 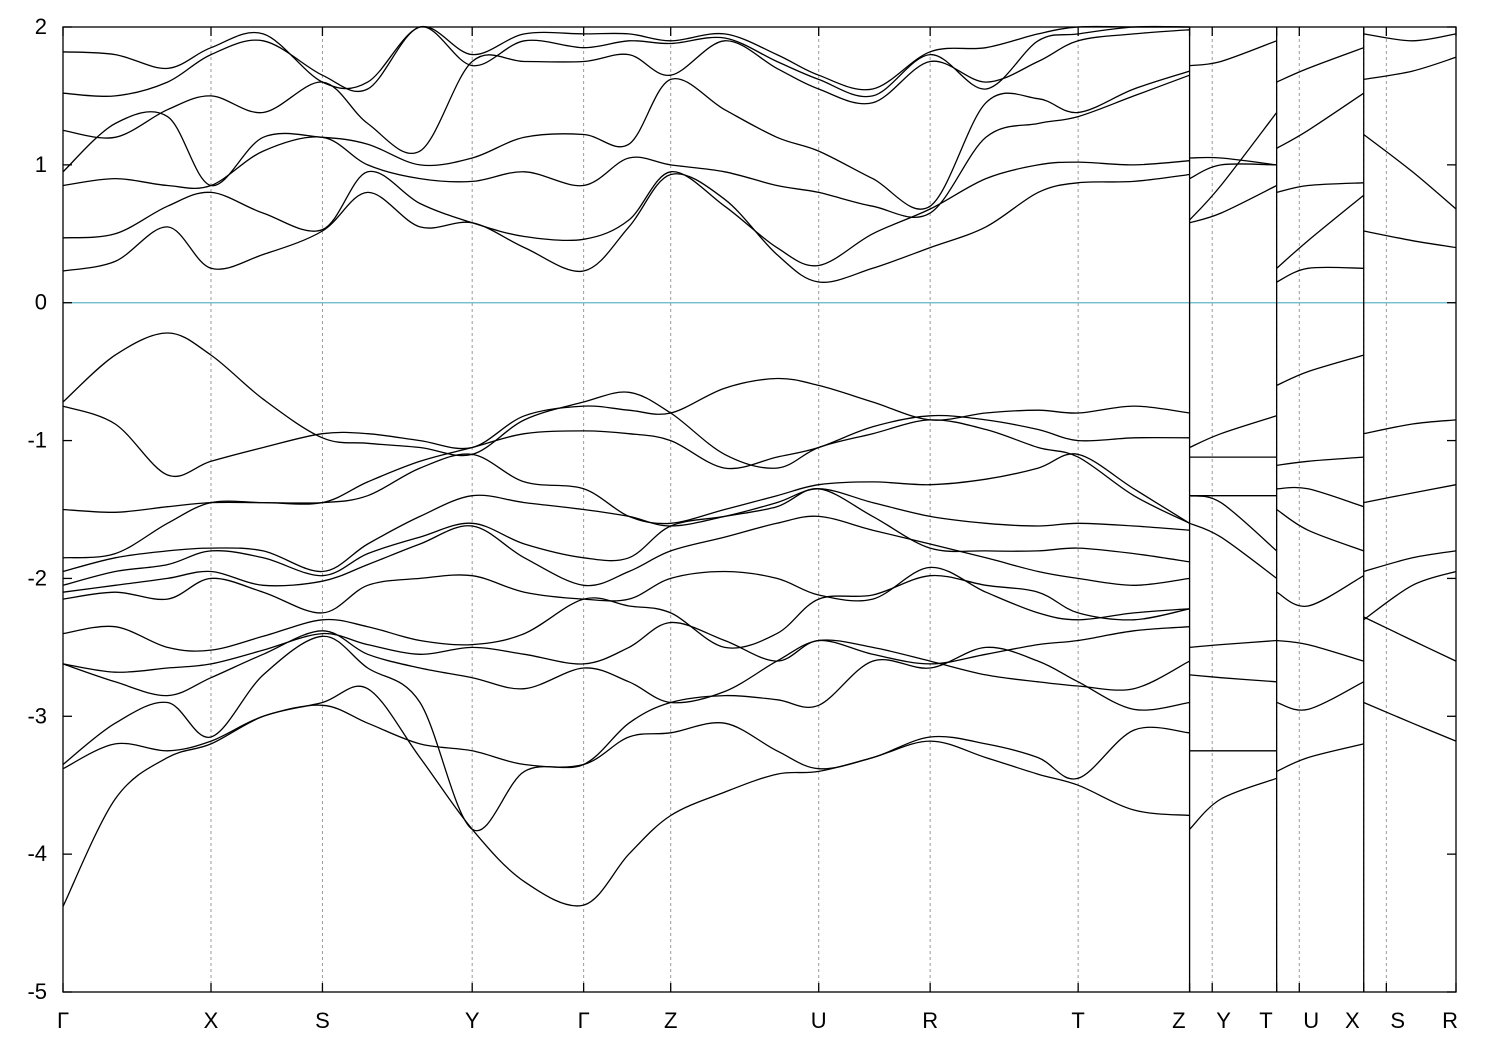 What do you see at coordinates (41, 26) in the screenshot?
I see `y-tick-label: 2` at bounding box center [41, 26].